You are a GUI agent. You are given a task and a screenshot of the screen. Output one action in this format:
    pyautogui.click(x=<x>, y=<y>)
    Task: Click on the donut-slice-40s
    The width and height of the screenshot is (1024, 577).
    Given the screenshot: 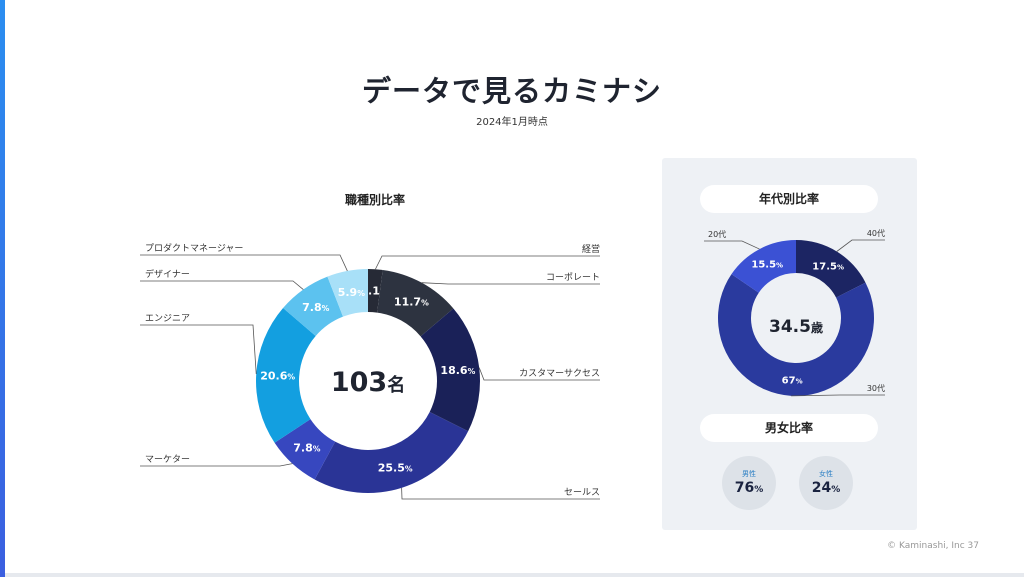 What is the action you would take?
    pyautogui.click(x=831, y=269)
    